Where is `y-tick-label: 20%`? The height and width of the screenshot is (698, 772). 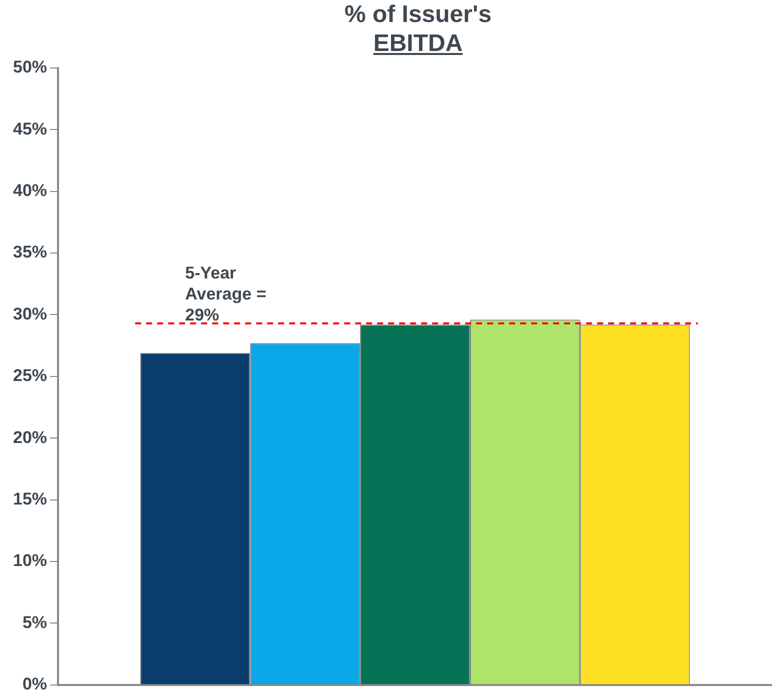
y-tick-label: 20% is located at coordinates (30, 437).